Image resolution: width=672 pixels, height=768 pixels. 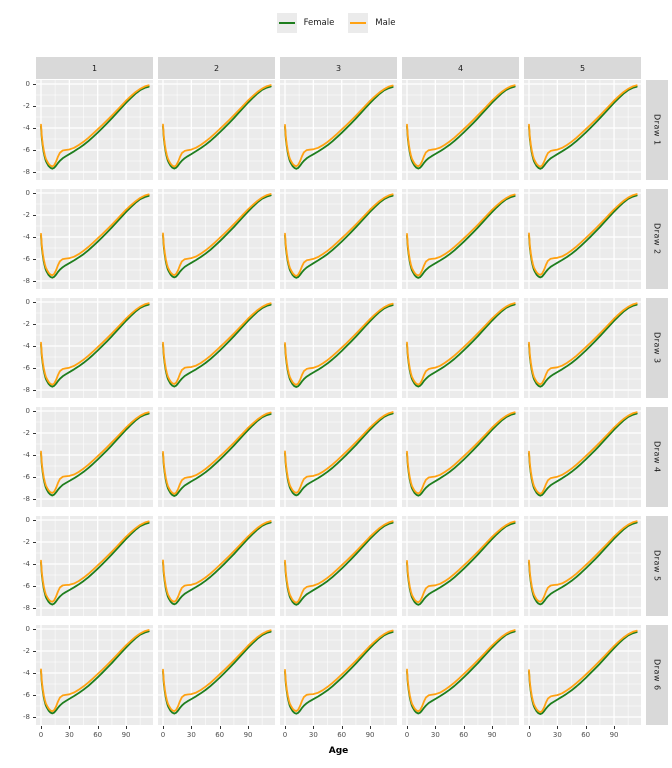 I want to click on facet-panel-col4-row4, so click(x=460, y=457).